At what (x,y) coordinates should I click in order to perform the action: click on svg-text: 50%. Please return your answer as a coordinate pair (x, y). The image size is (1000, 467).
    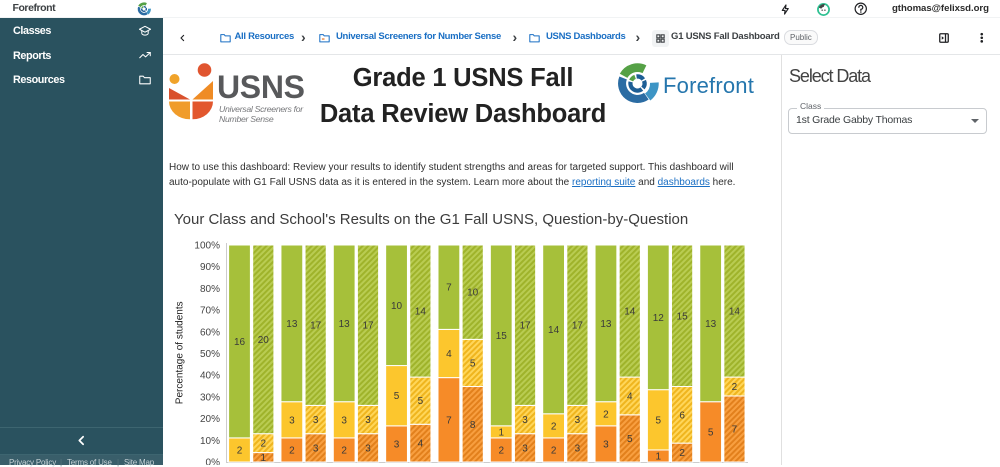
    Looking at the image, I should click on (210, 354).